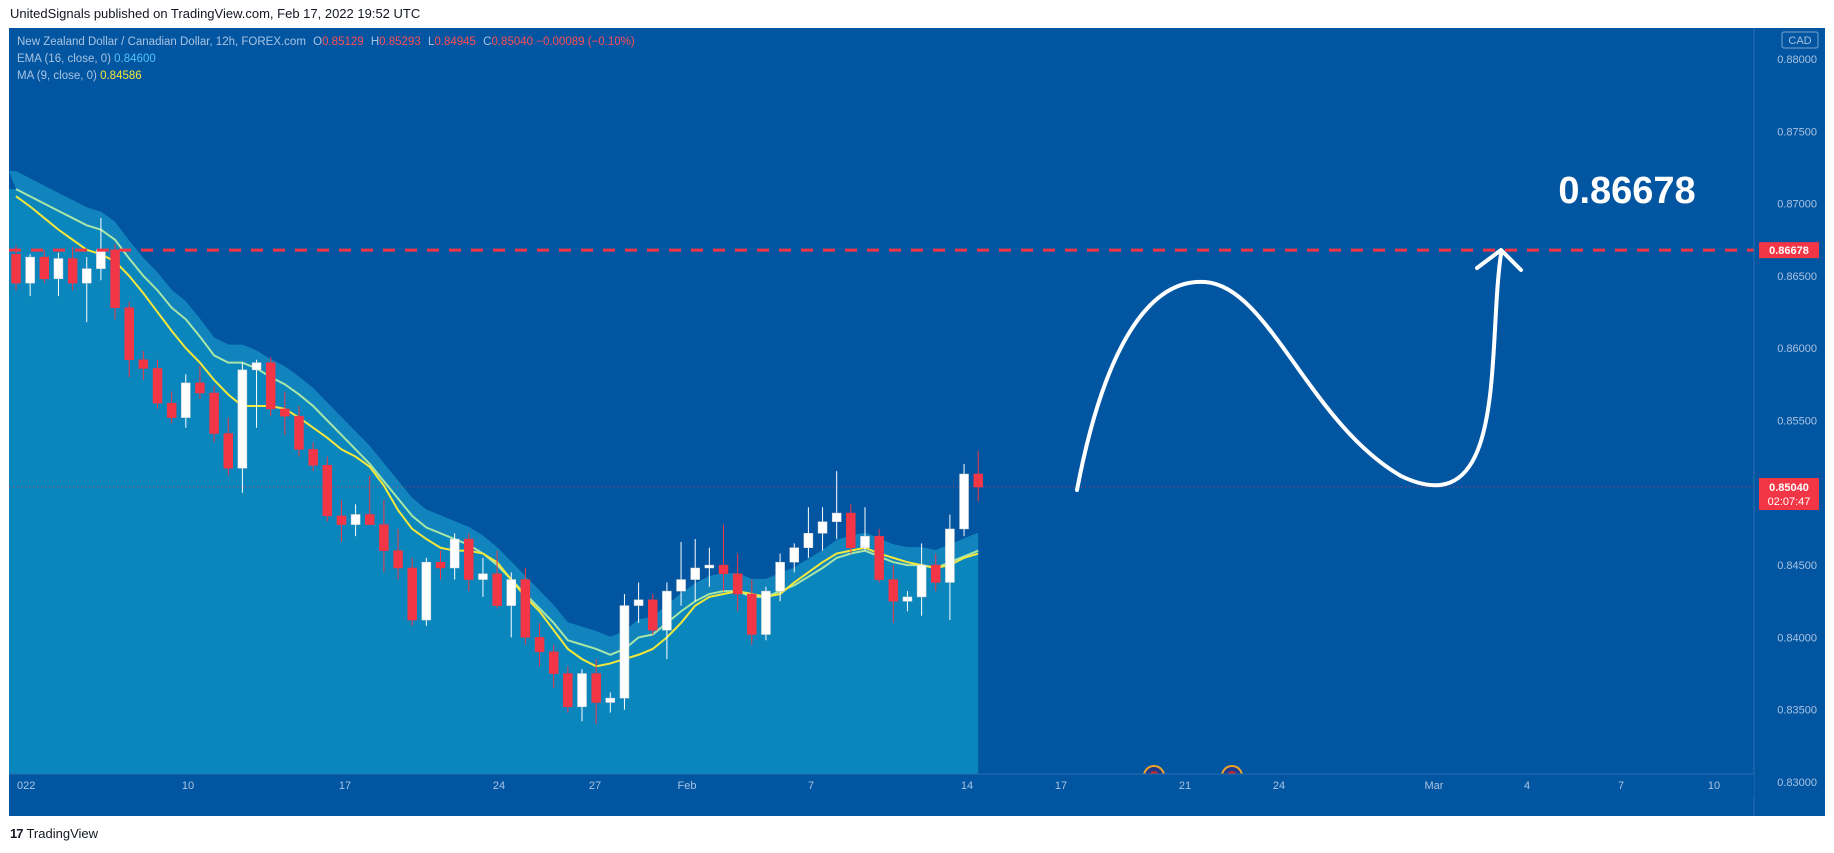  Describe the element at coordinates (1289, 372) in the screenshot. I see `projection-arrow-path` at that location.